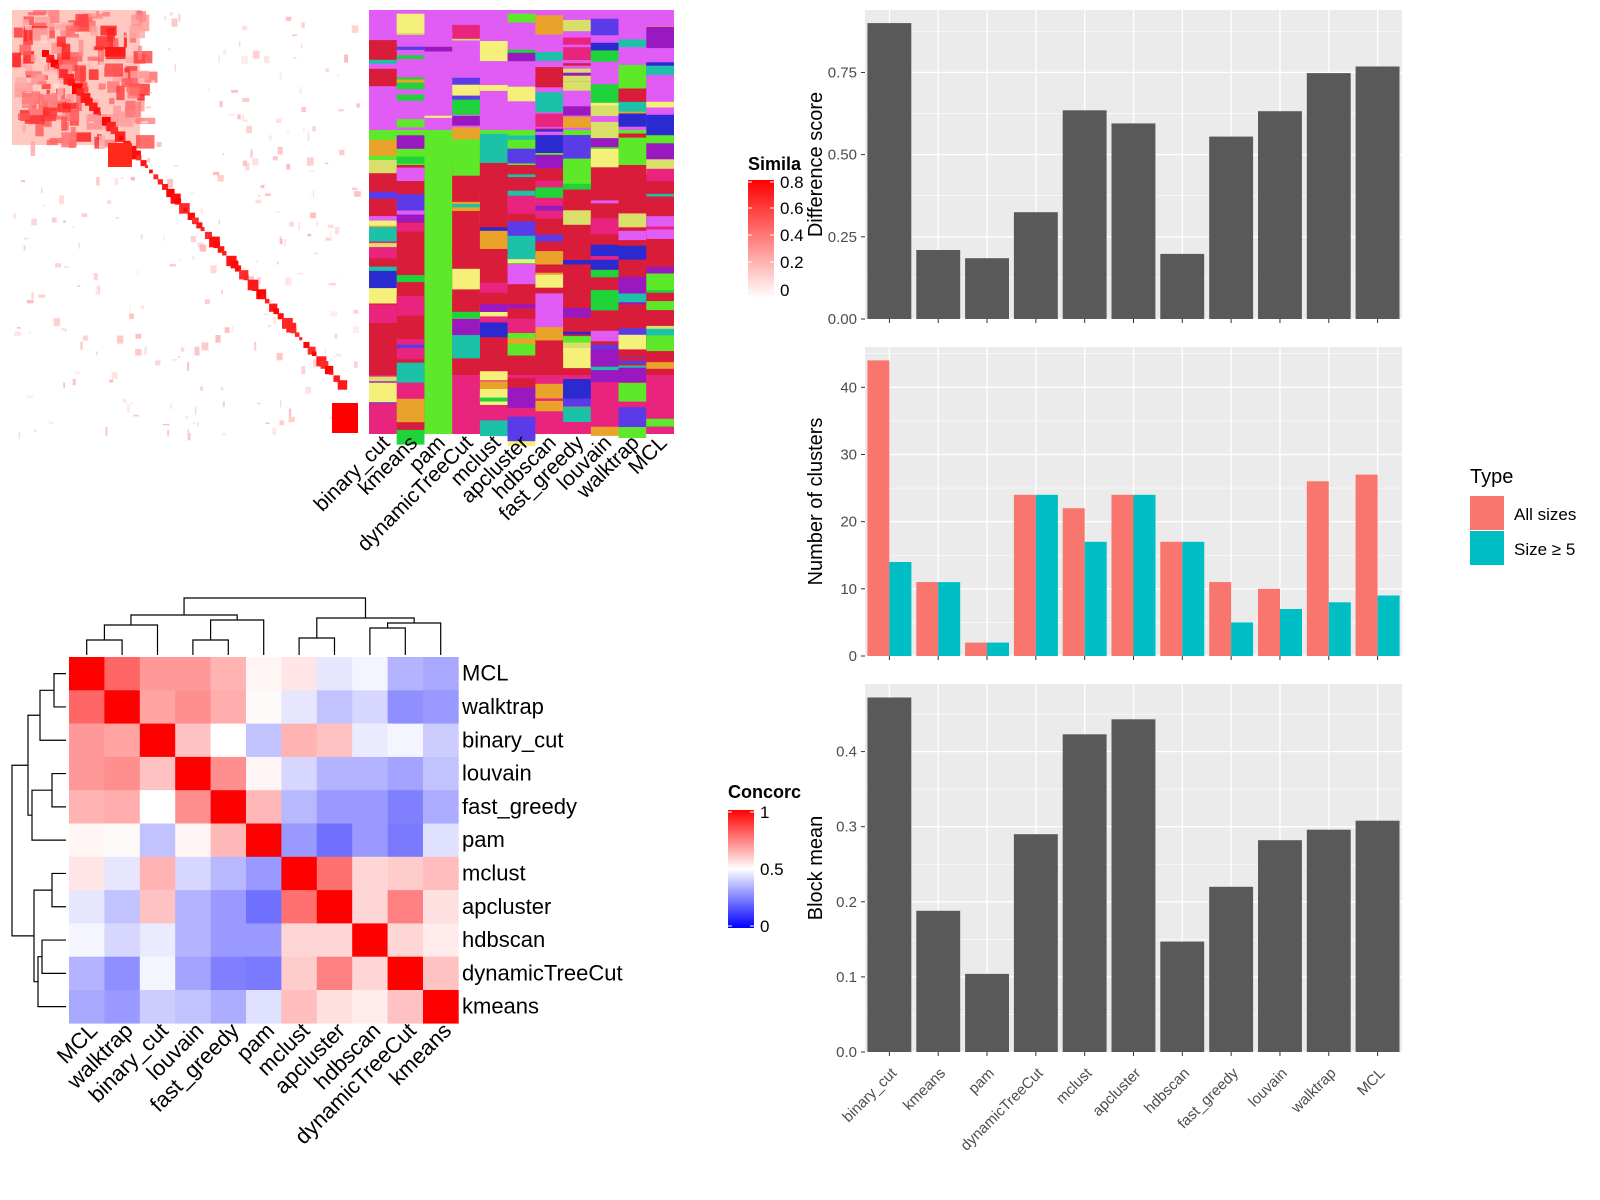 The width and height of the screenshot is (1600, 1200). What do you see at coordinates (1144, 575) in the screenshot?
I see `bar-size5-apcluster` at bounding box center [1144, 575].